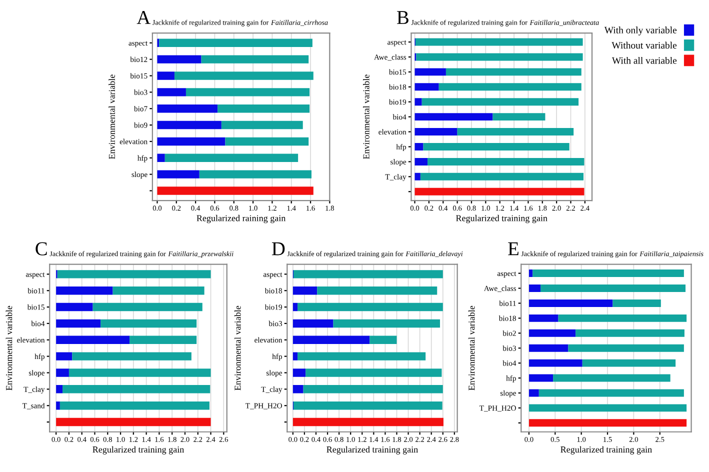 Image resolution: width=709 pixels, height=472 pixels. I want to click on text: C, so click(41, 249).